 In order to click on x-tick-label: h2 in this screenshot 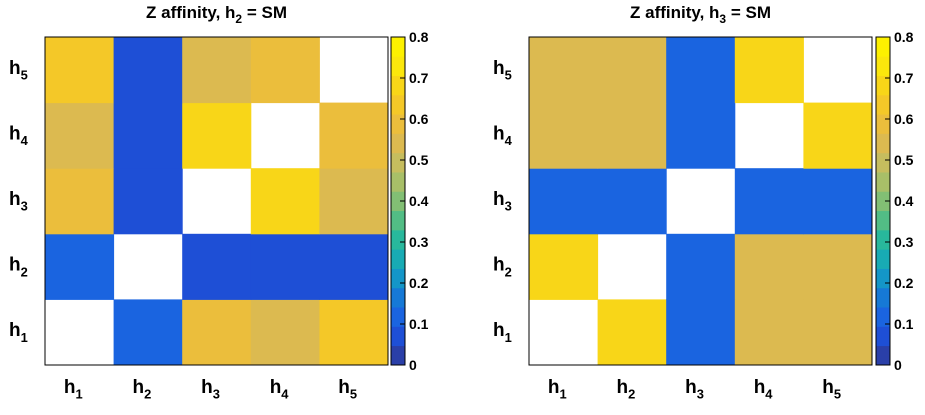, I will do `click(626, 389)`.